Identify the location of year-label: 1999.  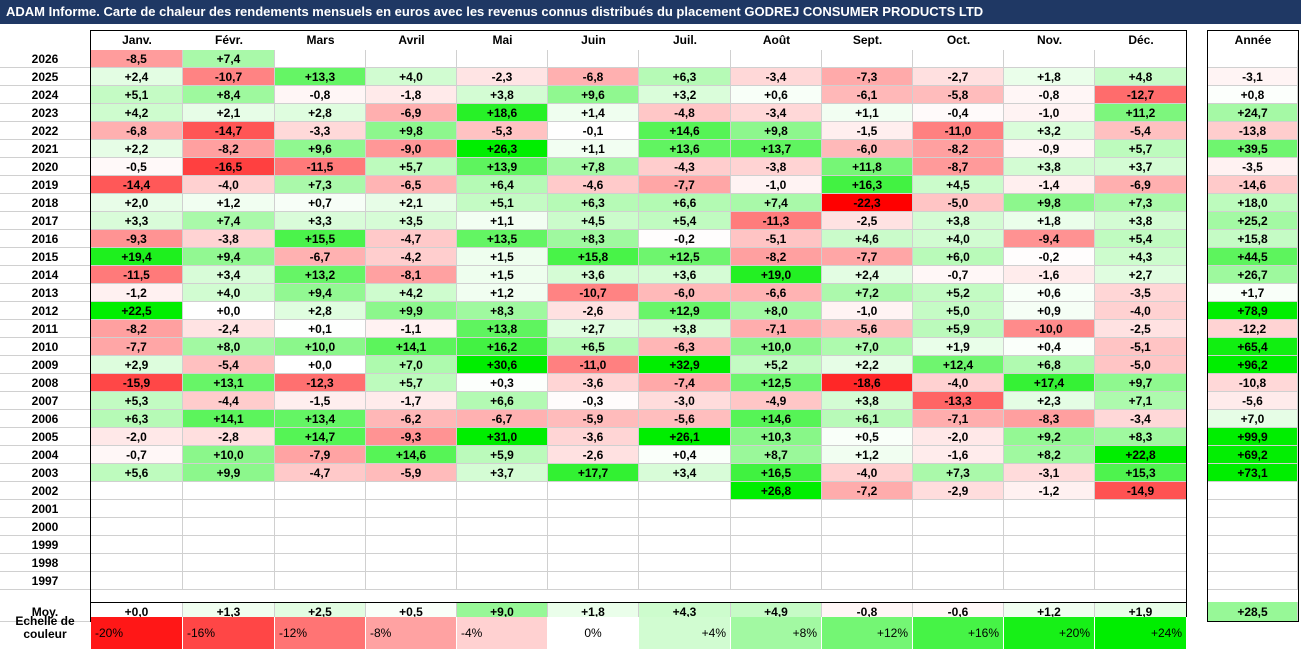
(45, 545).